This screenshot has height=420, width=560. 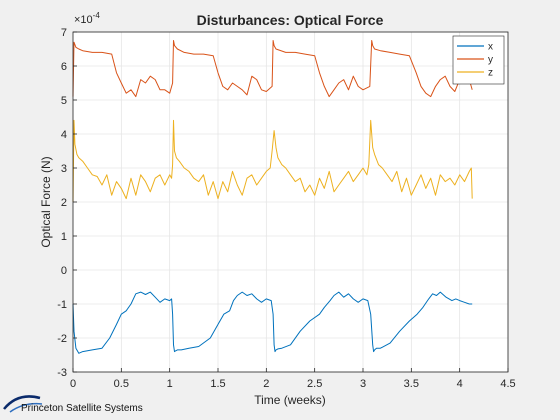 What do you see at coordinates (64, 271) in the screenshot?
I see `y-tick-label: 0` at bounding box center [64, 271].